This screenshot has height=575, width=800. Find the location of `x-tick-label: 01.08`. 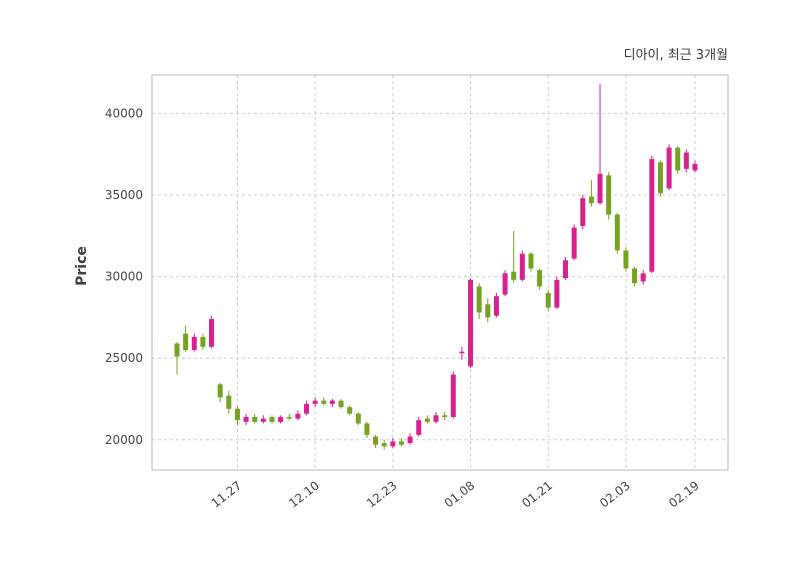

x-tick-label: 01.08 is located at coordinates (460, 494).